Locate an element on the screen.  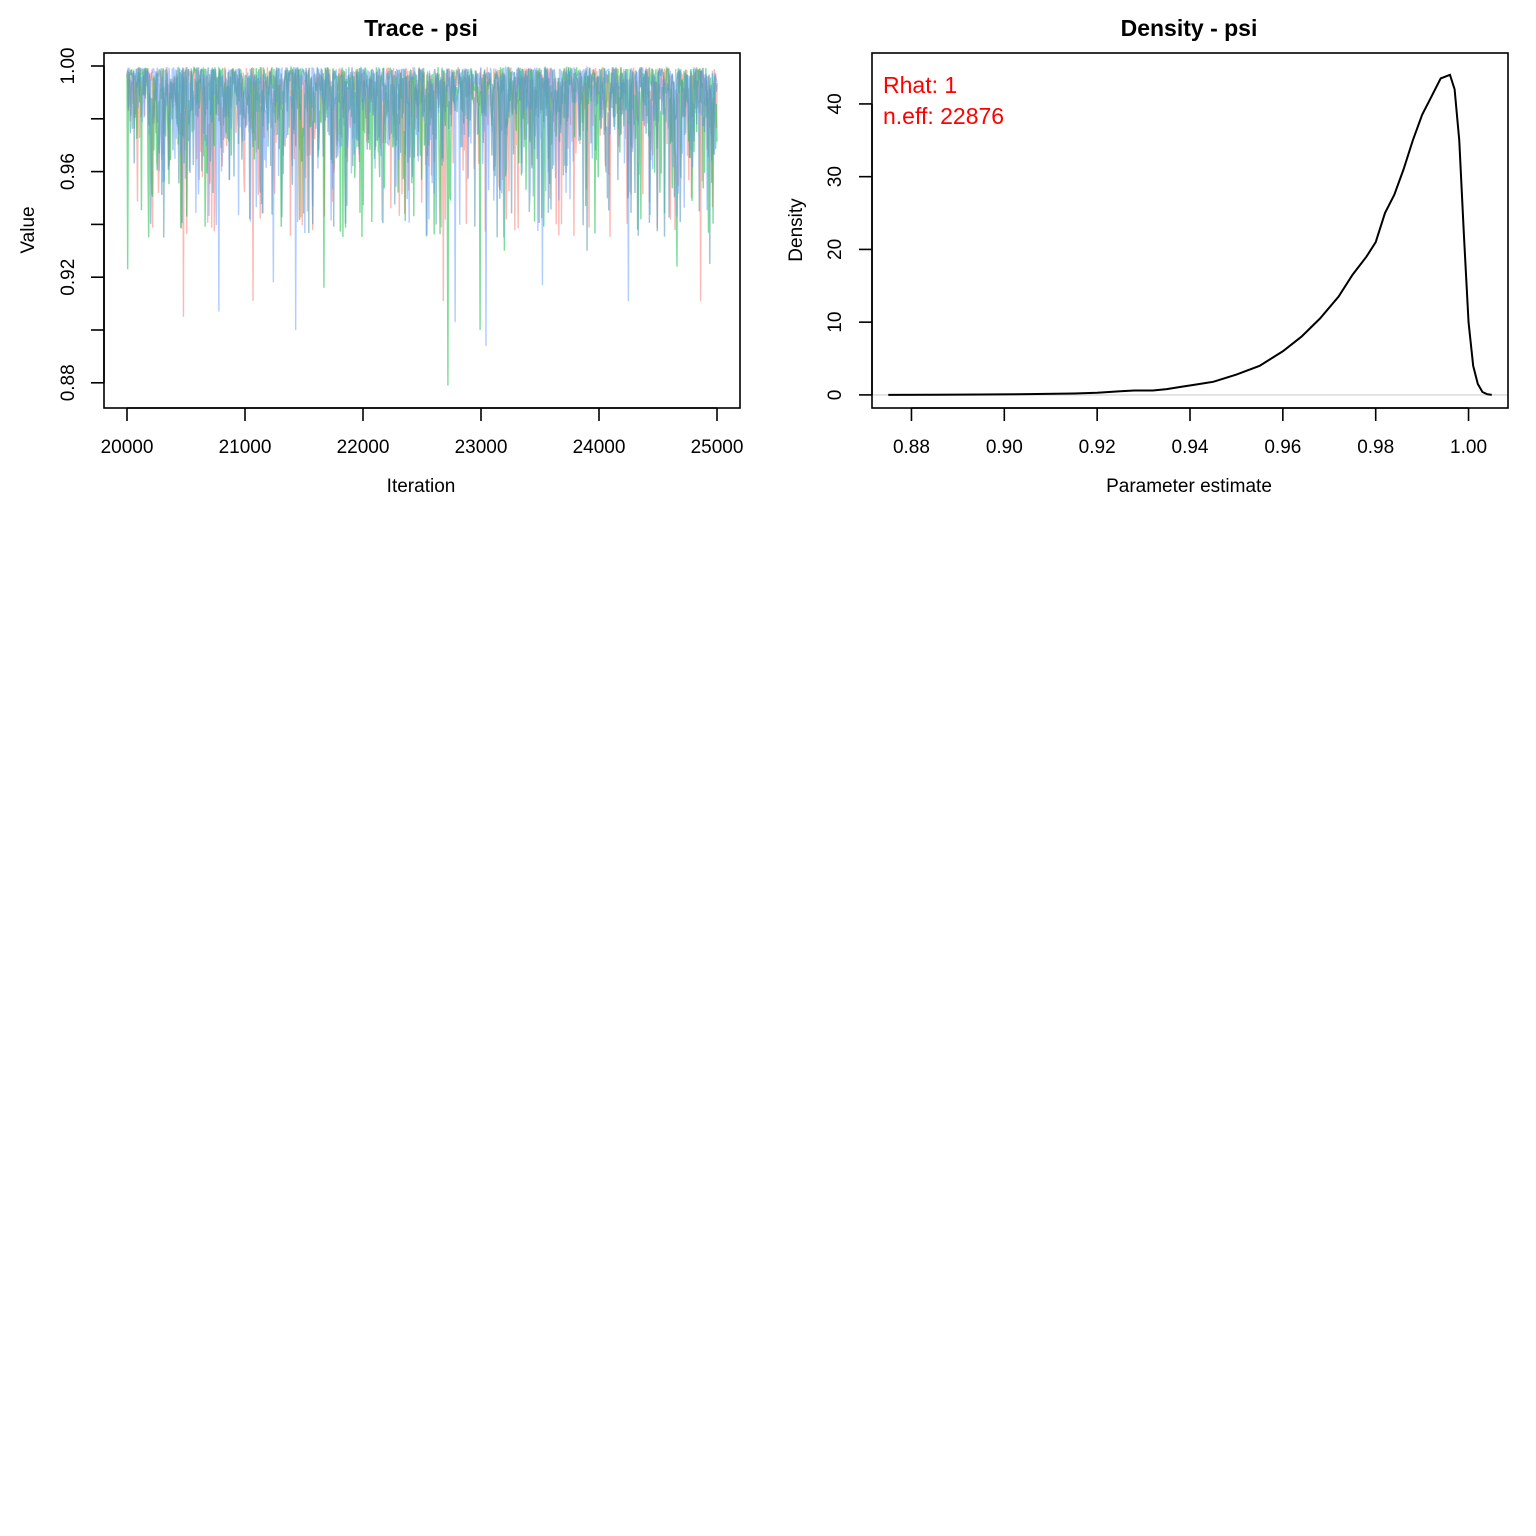
density-y-tick-label: 10 is located at coordinates (835, 322).